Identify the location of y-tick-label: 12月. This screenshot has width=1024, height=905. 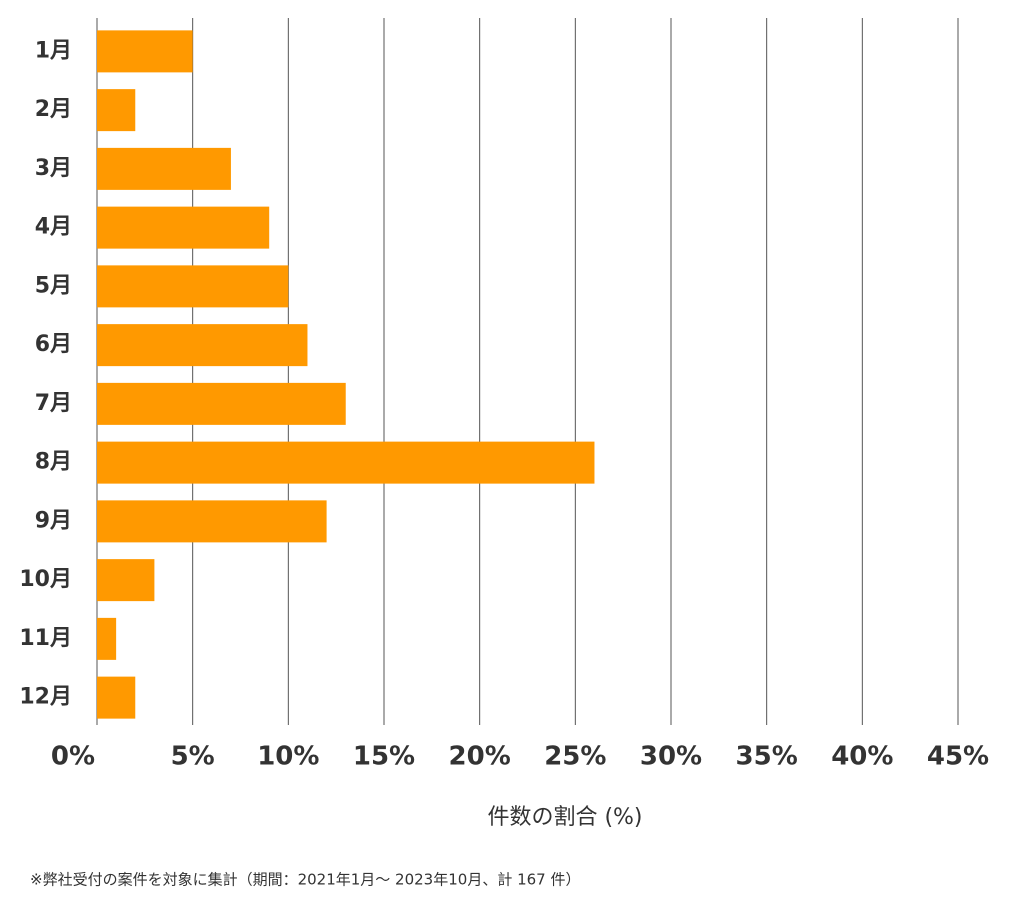
(45, 697).